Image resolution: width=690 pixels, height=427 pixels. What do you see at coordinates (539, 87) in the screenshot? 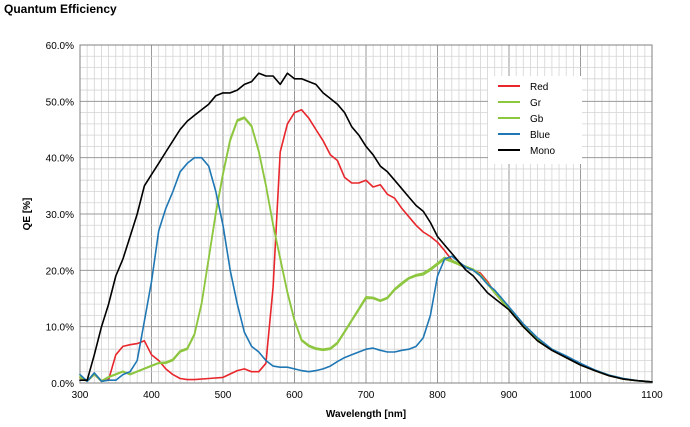
I see `legend-label-red: Red` at bounding box center [539, 87].